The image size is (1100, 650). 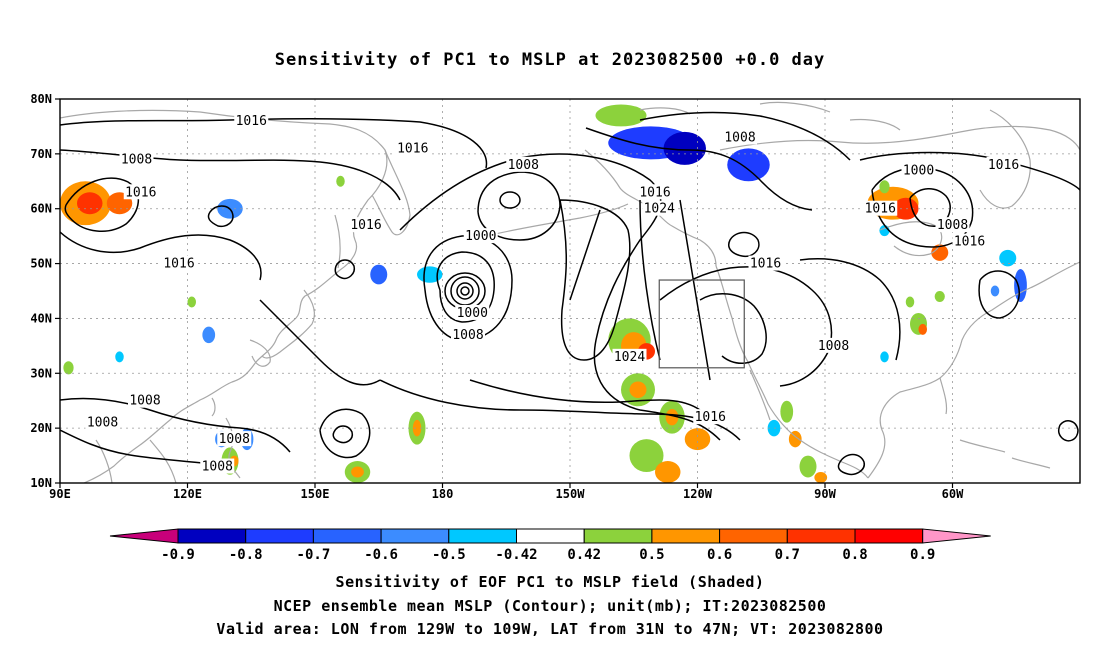 I want to click on lon-tick-label-0: 90E, so click(x=60, y=494).